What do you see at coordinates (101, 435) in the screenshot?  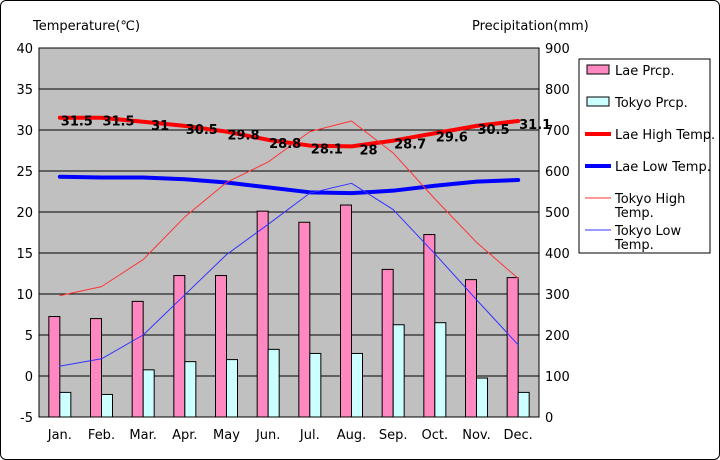 I see `x-tick-label: Feb.` at bounding box center [101, 435].